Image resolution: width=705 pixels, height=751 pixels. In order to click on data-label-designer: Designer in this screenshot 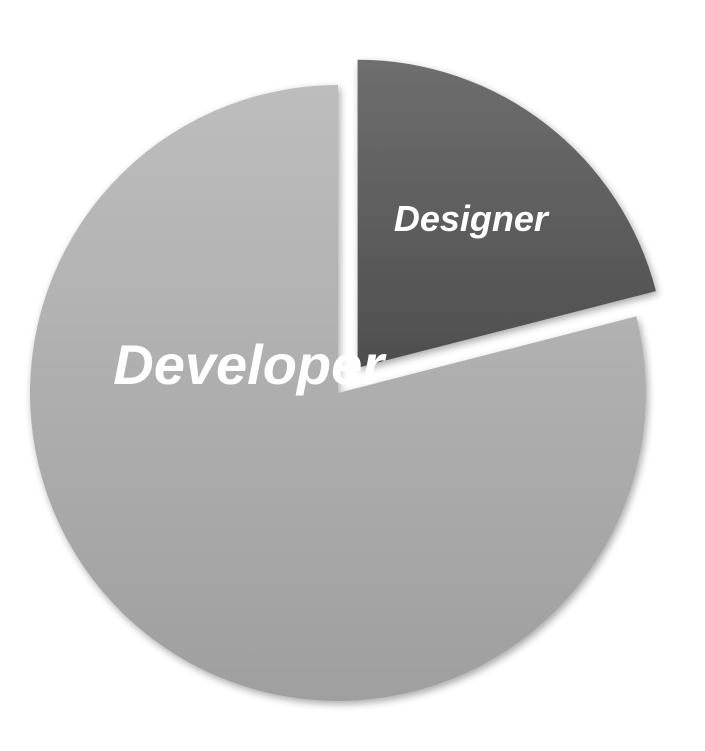, I will do `click(472, 218)`.